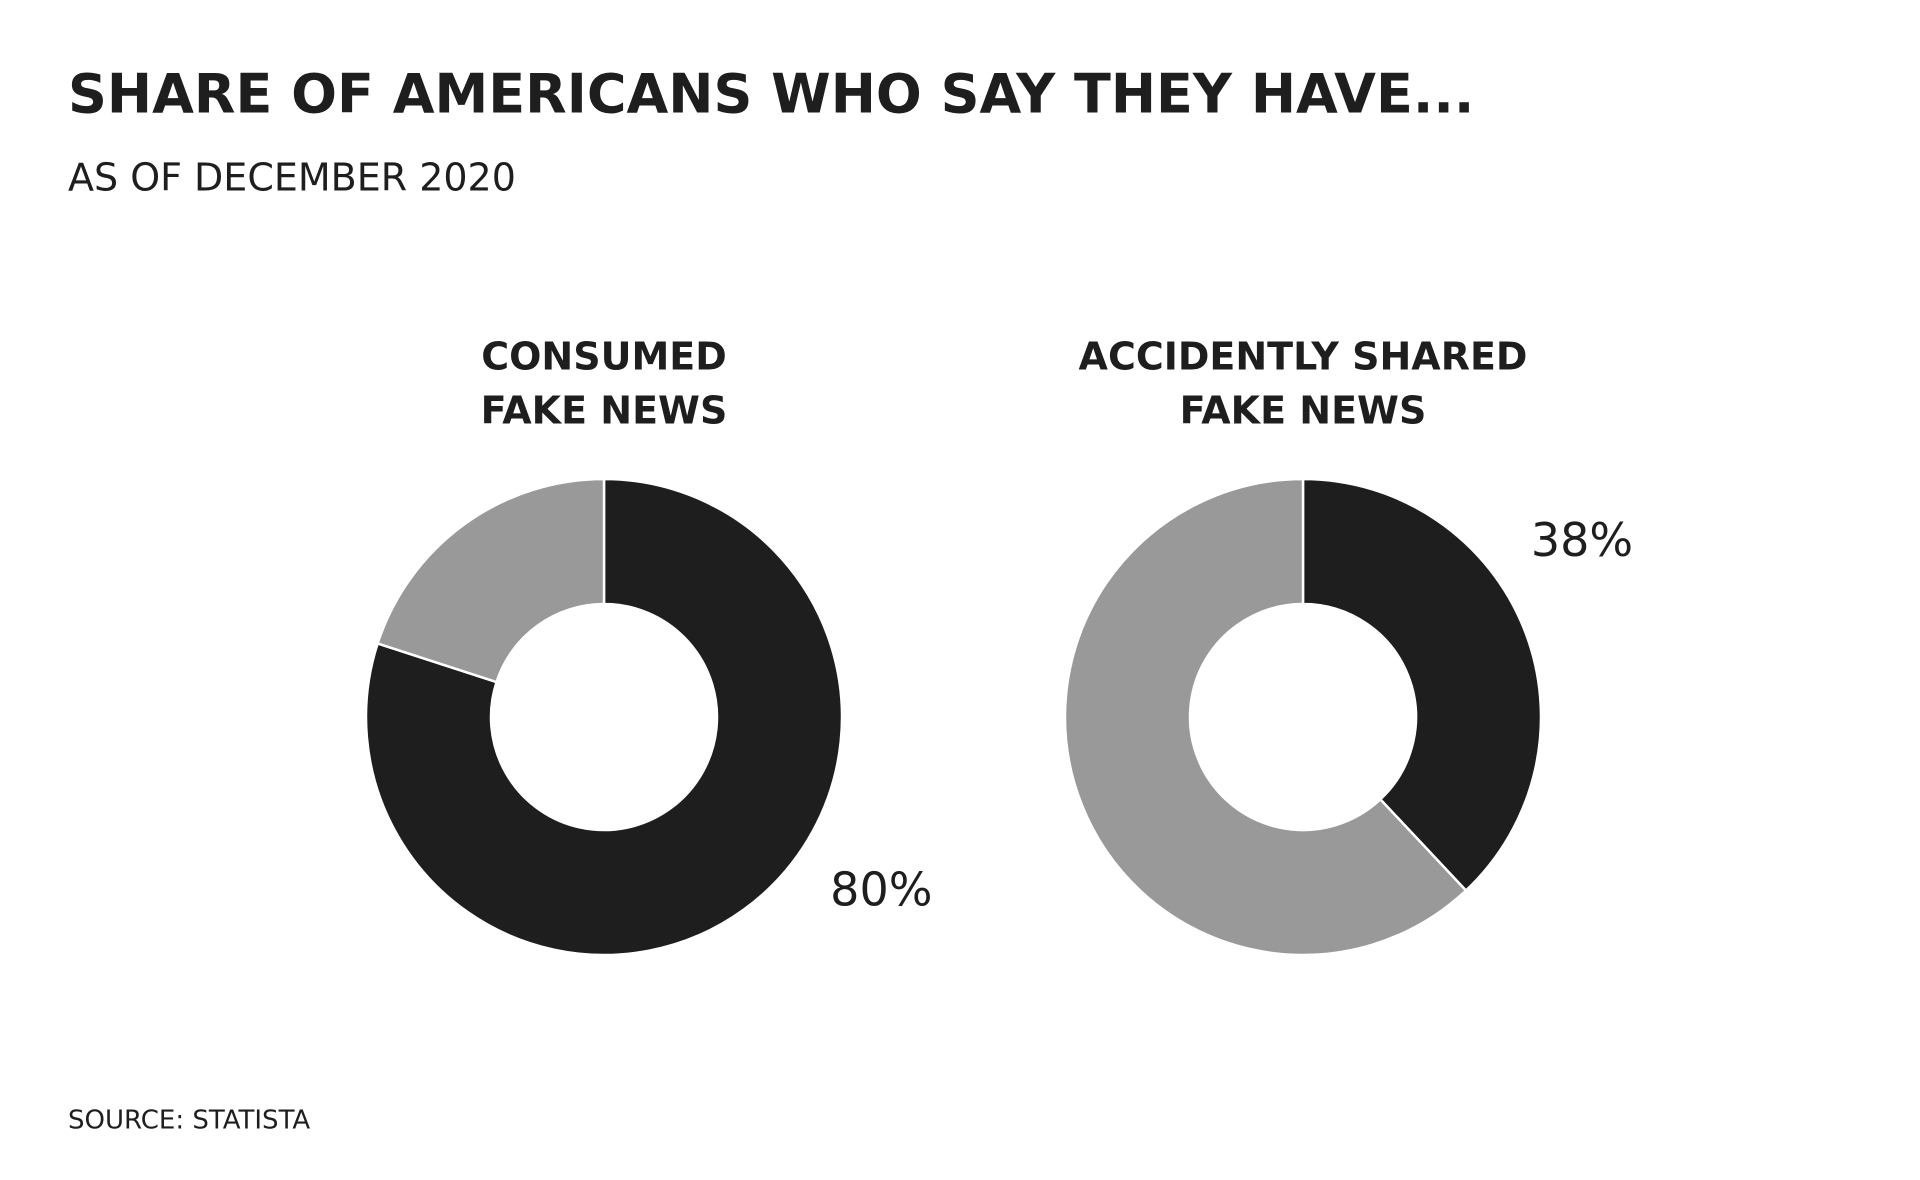  Describe the element at coordinates (604, 357) in the screenshot. I see `chart-title: CONSUMED` at that location.